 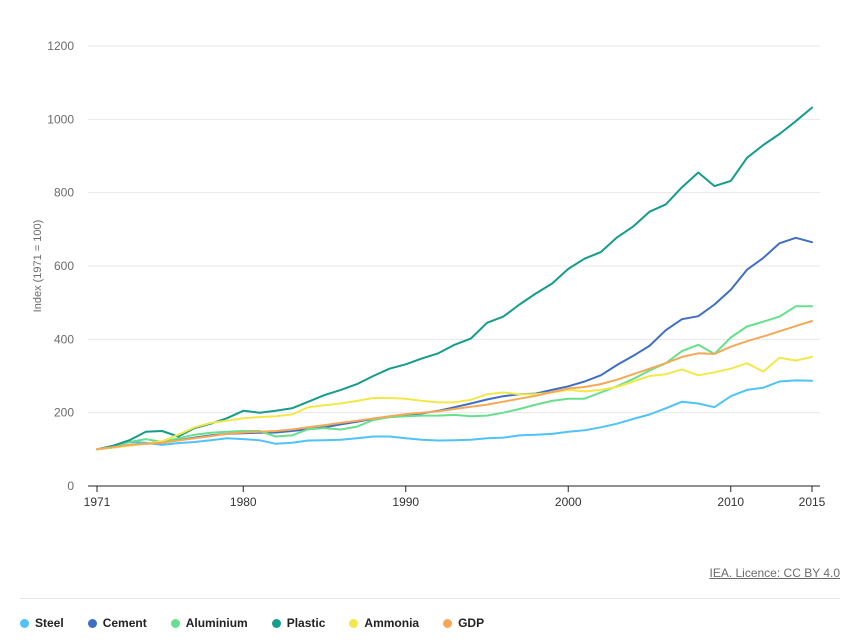 What do you see at coordinates (568, 502) in the screenshot?
I see `x-tick-label-3: 2000` at bounding box center [568, 502].